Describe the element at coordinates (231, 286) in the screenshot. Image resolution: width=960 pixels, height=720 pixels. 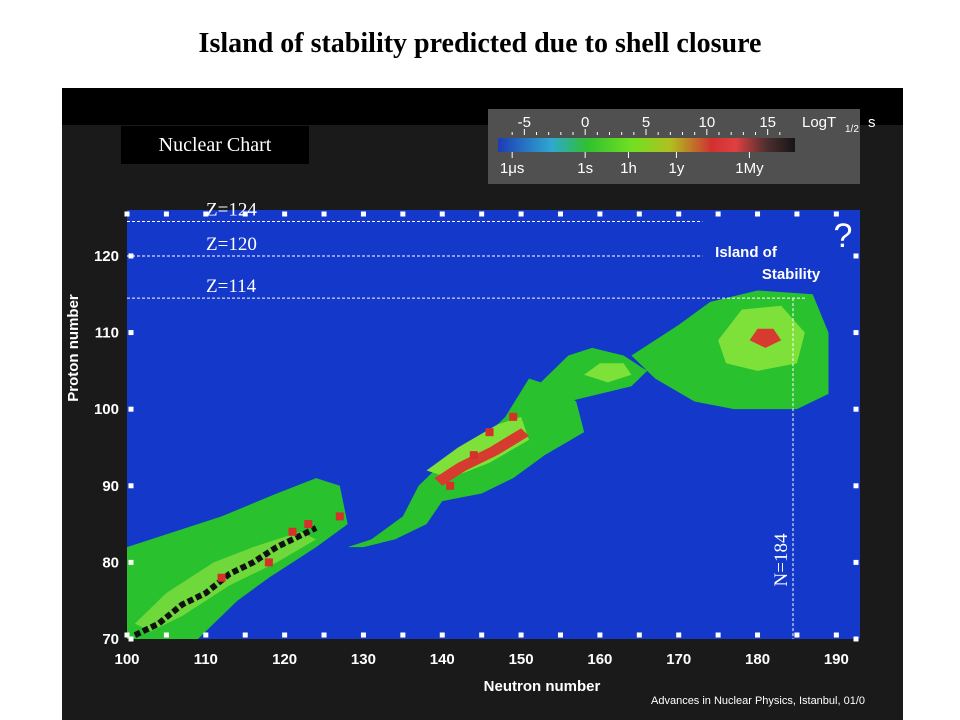
I see `z-shell-label: Z=114` at that location.